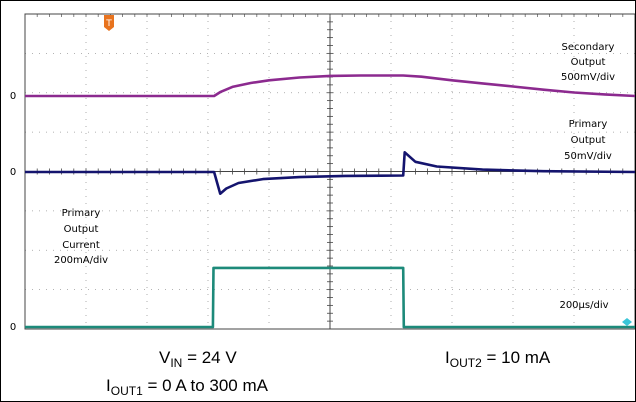 The height and width of the screenshot is (402, 636). I want to click on primary-scale: 50mV/div, so click(588, 156).